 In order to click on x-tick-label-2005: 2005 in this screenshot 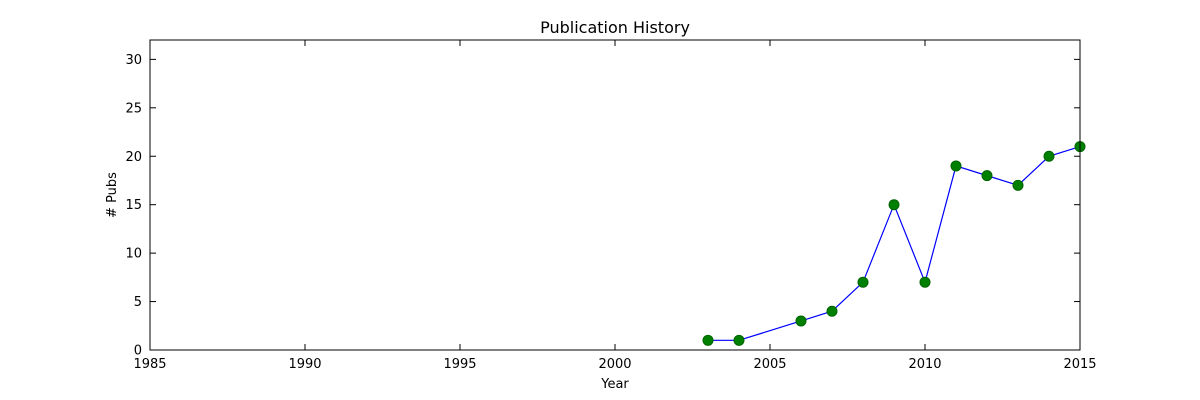, I will do `click(769, 364)`.